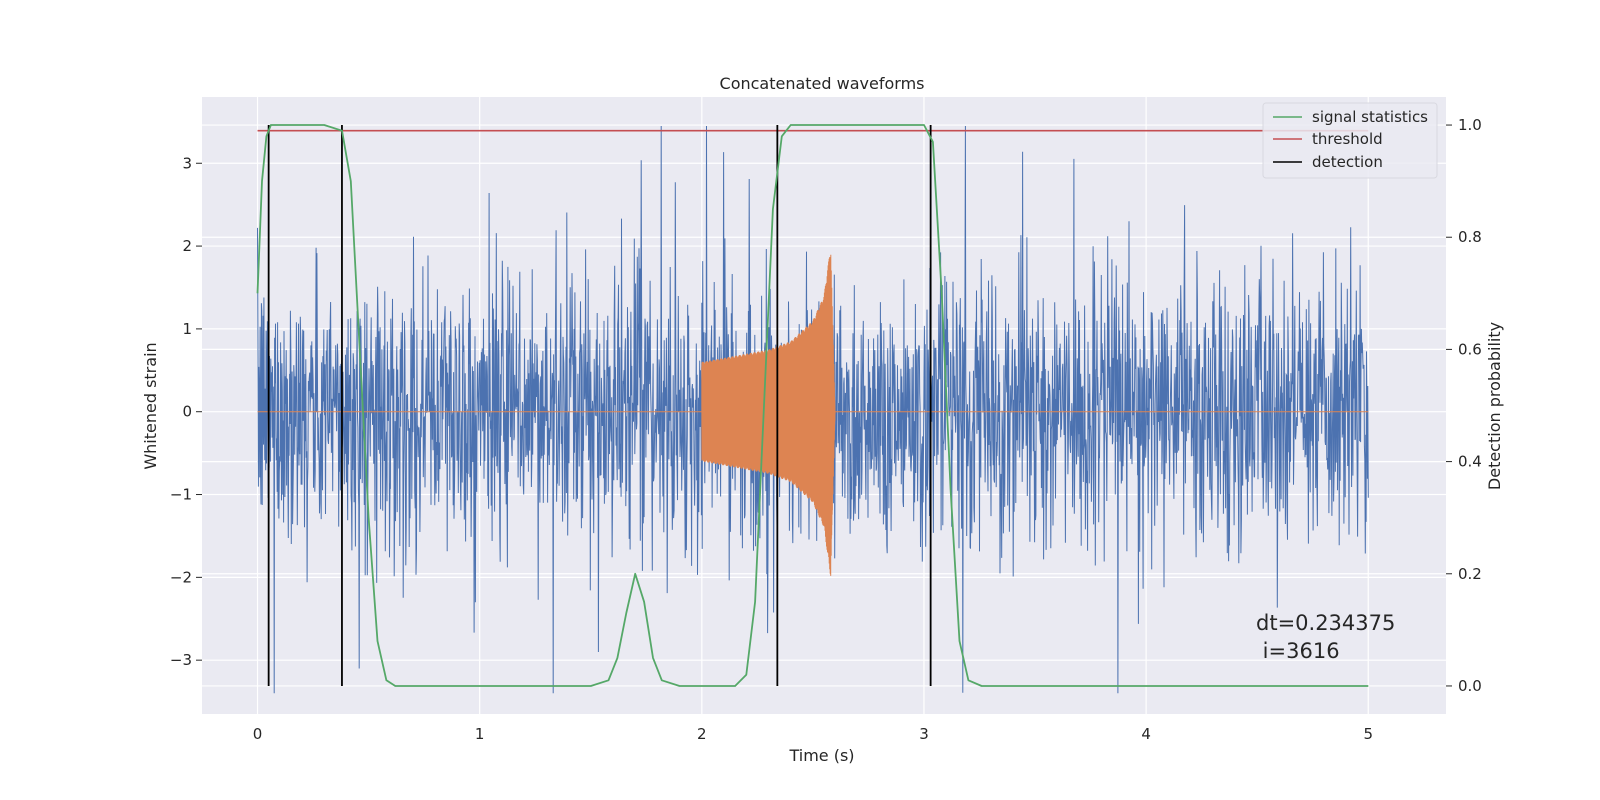 Image resolution: width=1600 pixels, height=800 pixels. Describe the element at coordinates (1470, 686) in the screenshot. I see `y-right-tick-label: 0.0` at that location.